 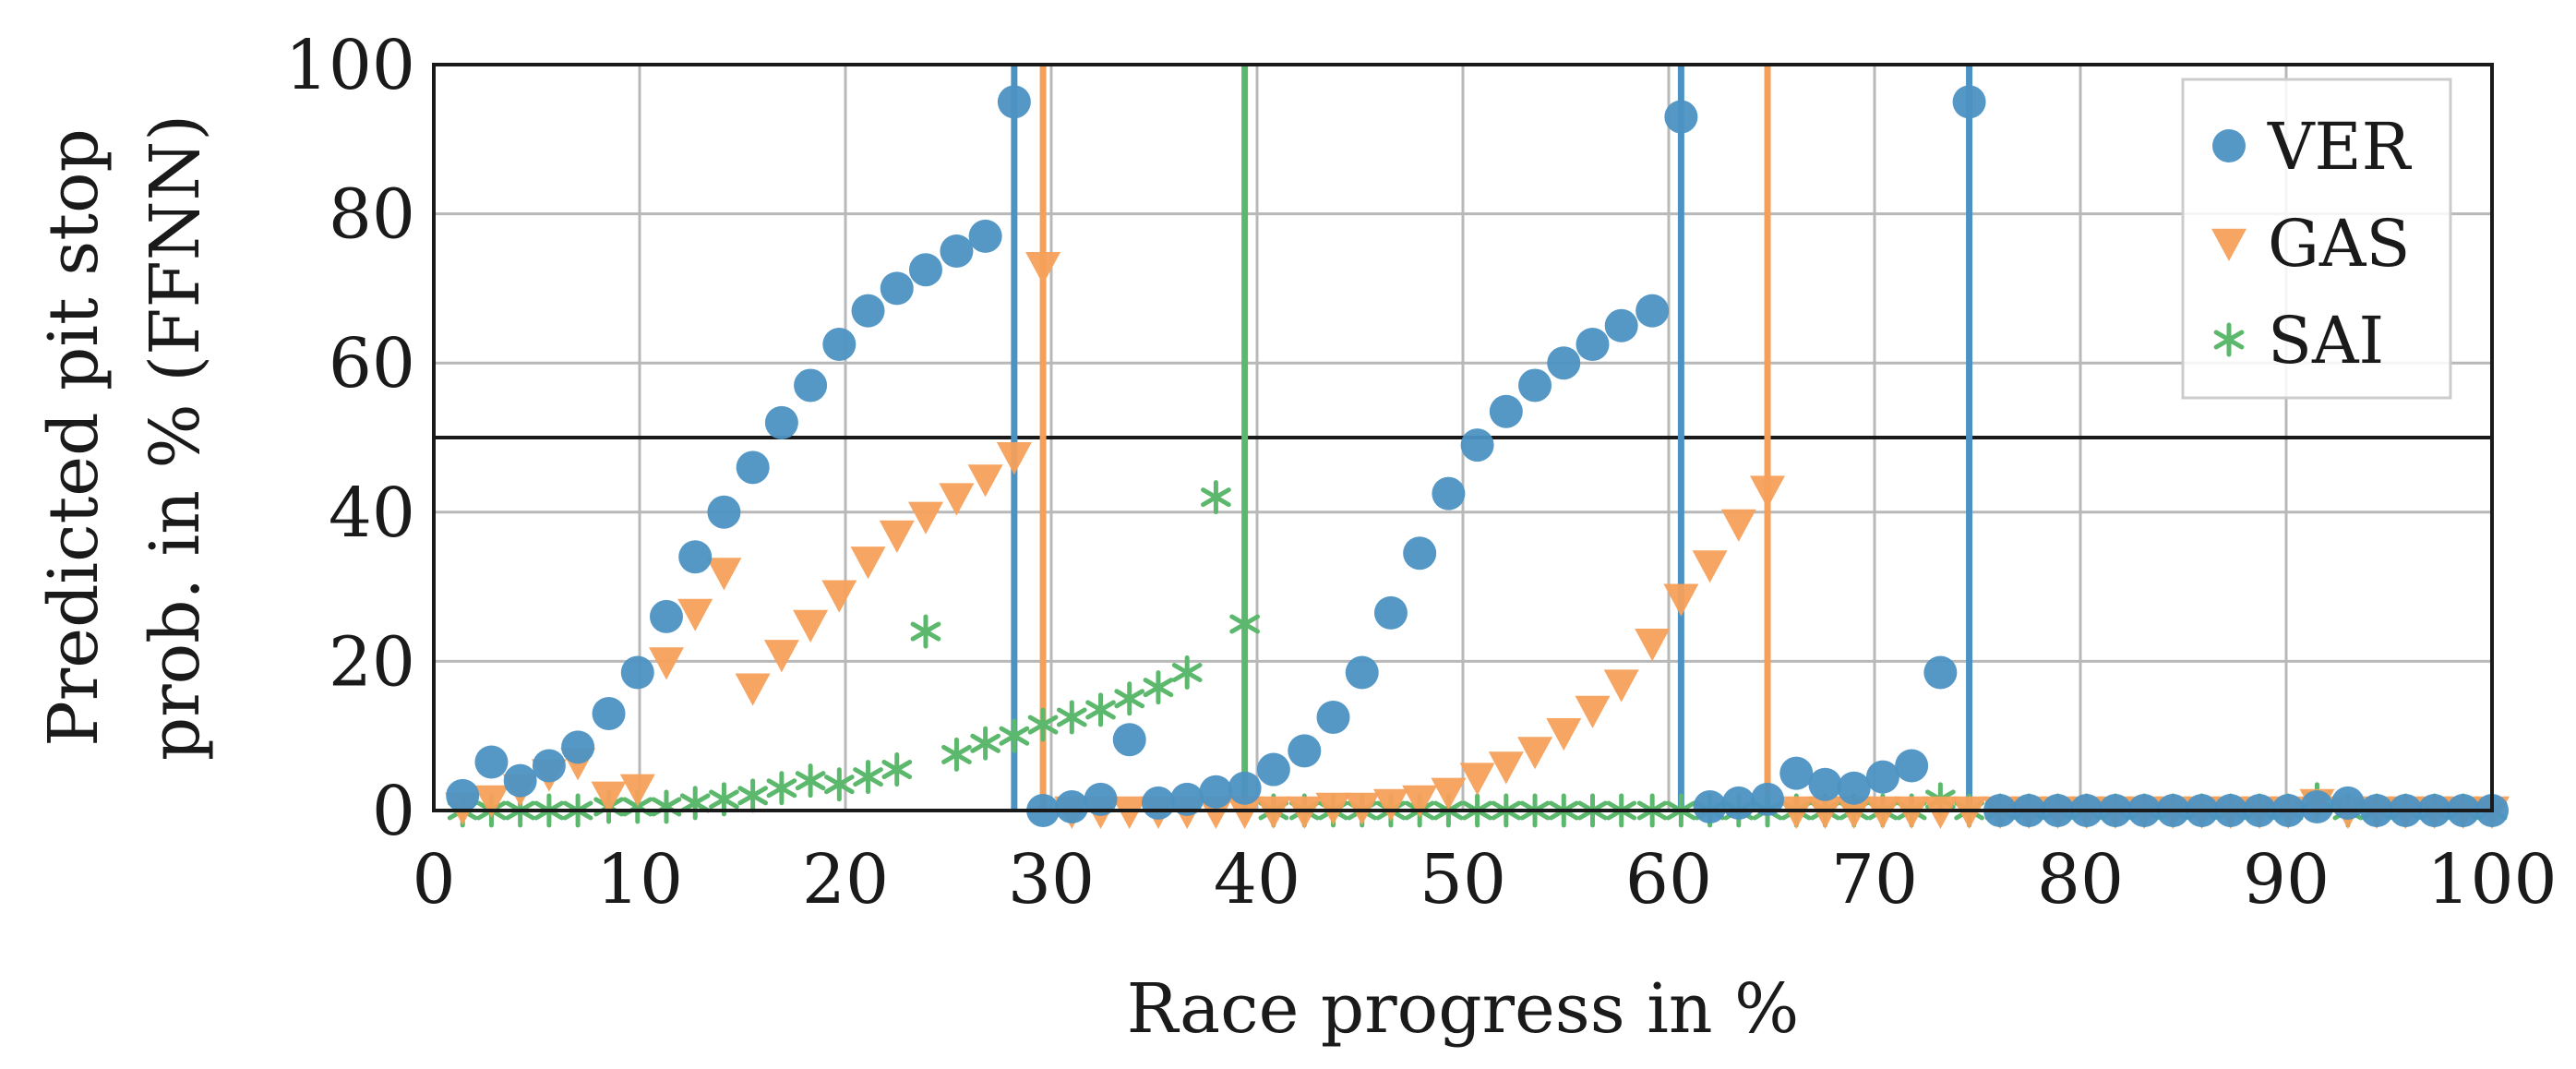 What do you see at coordinates (350, 65) in the screenshot?
I see `y-tick-label: 100` at bounding box center [350, 65].